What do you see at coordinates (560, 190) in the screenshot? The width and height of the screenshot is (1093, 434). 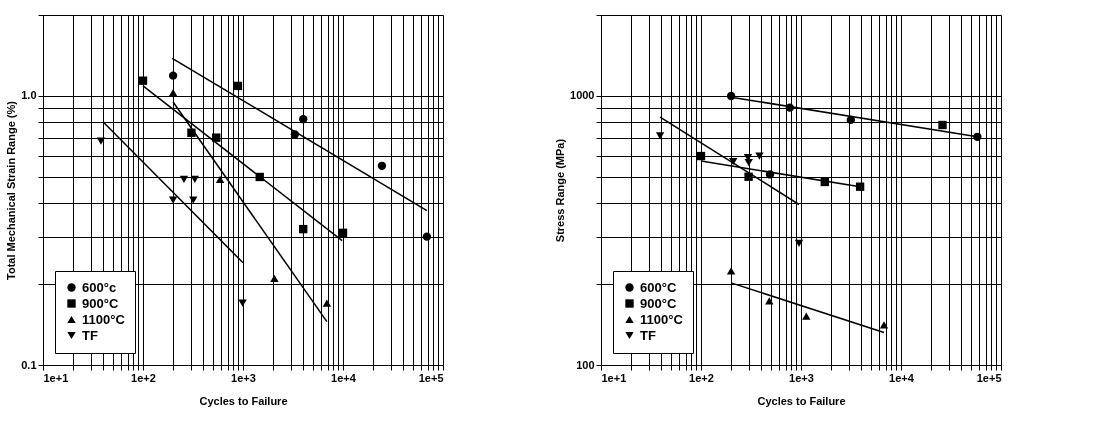 I see `y-axis-title: Stress Range (MPa)` at bounding box center [560, 190].